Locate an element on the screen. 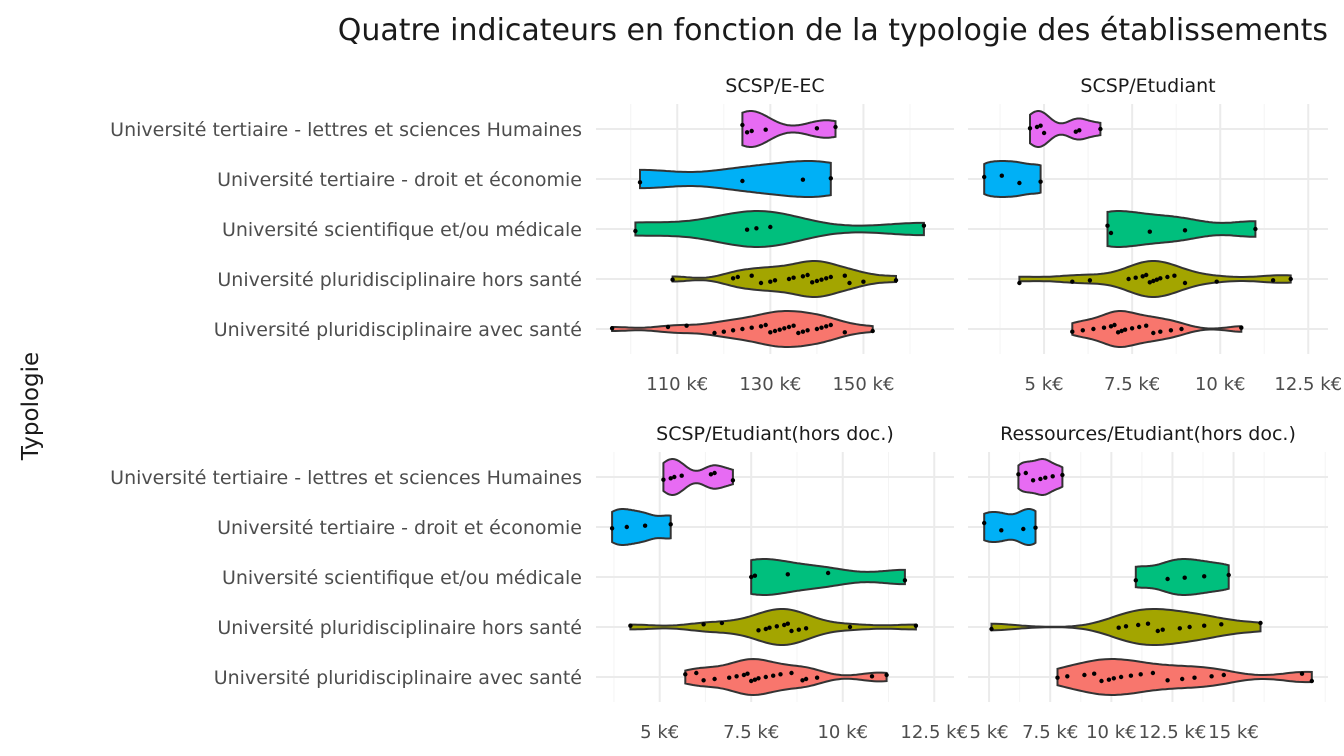  category-label: Université scientifique et/ou médicale is located at coordinates (402, 578).